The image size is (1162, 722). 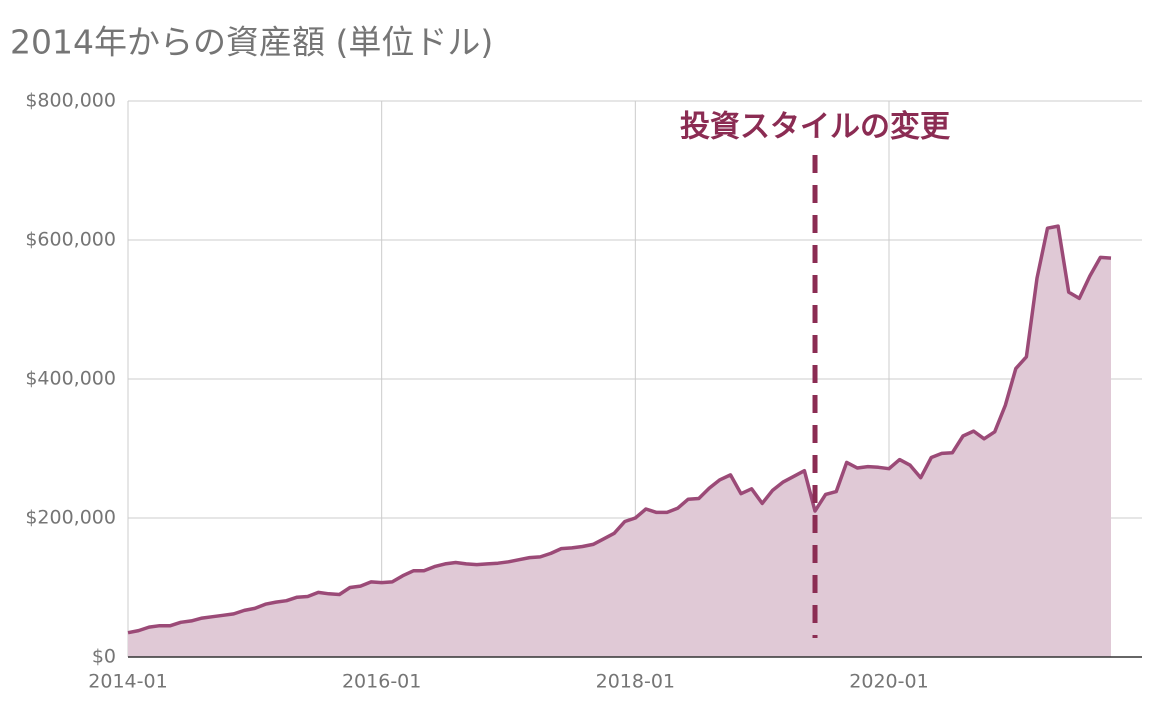 What do you see at coordinates (70, 101) in the screenshot?
I see `y-tick-label: $800,000` at bounding box center [70, 101].